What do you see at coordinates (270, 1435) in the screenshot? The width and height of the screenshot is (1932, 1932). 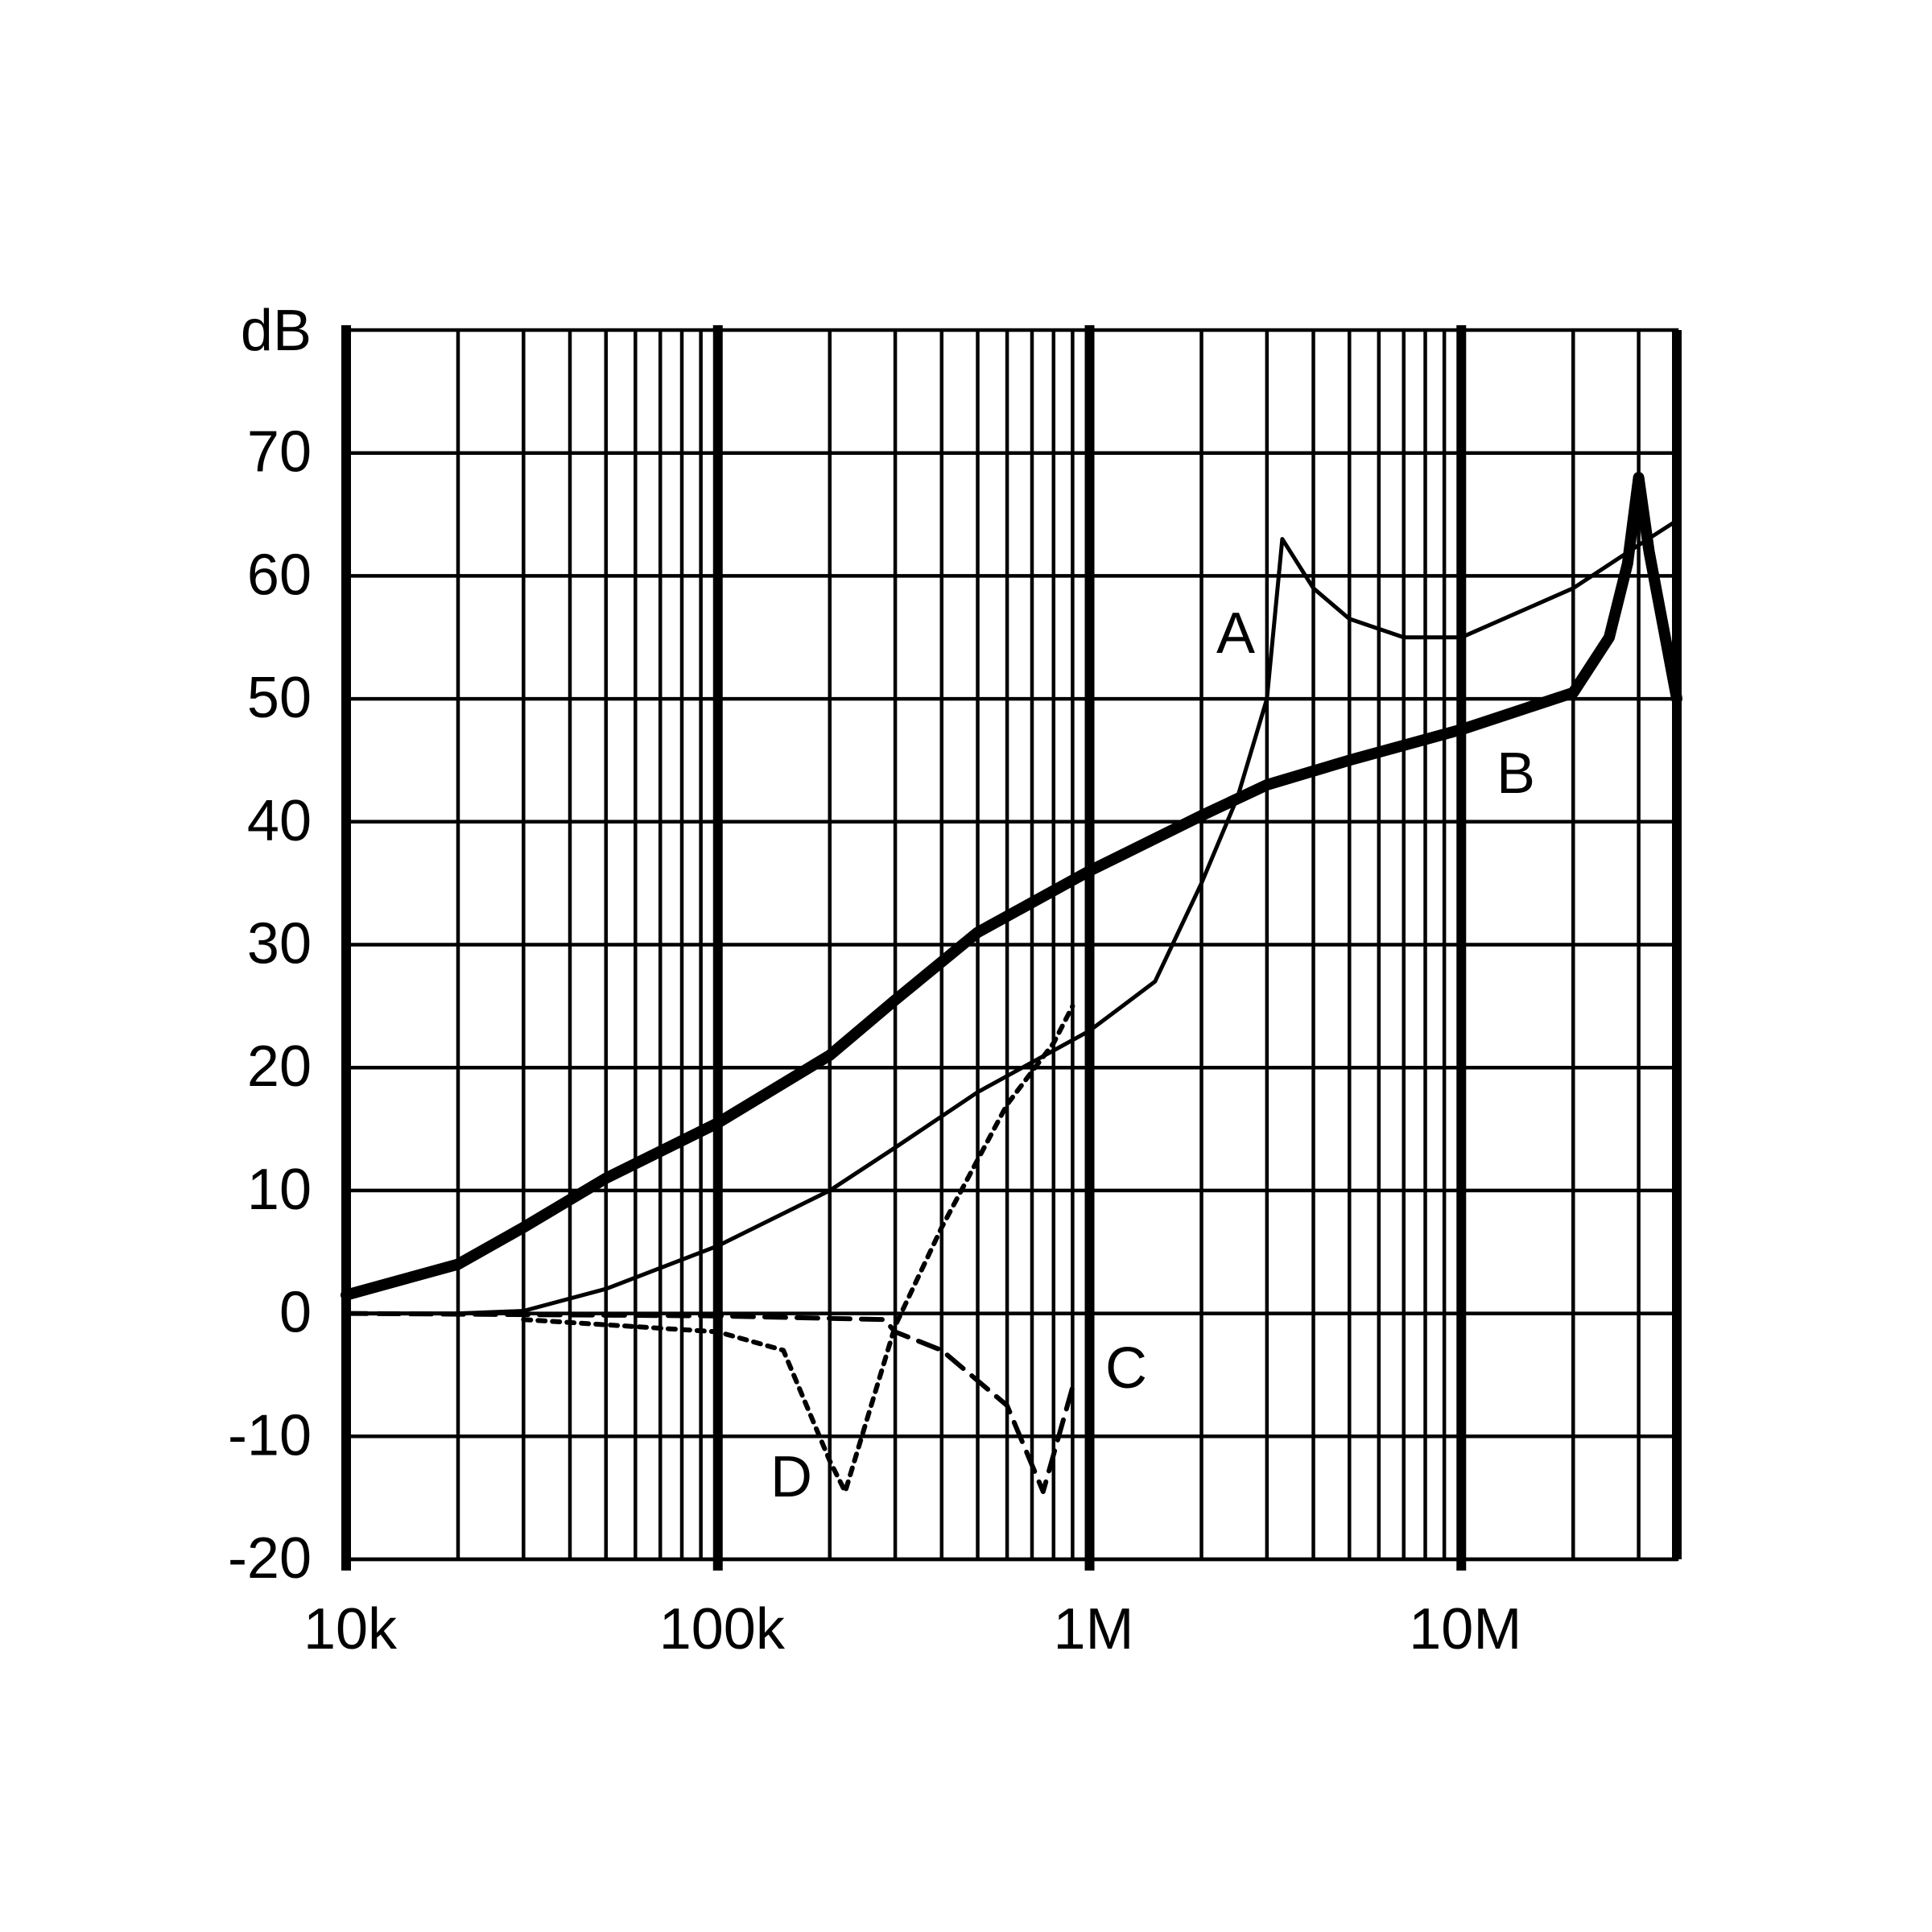 I see `y-tick-label: -10` at bounding box center [270, 1435].